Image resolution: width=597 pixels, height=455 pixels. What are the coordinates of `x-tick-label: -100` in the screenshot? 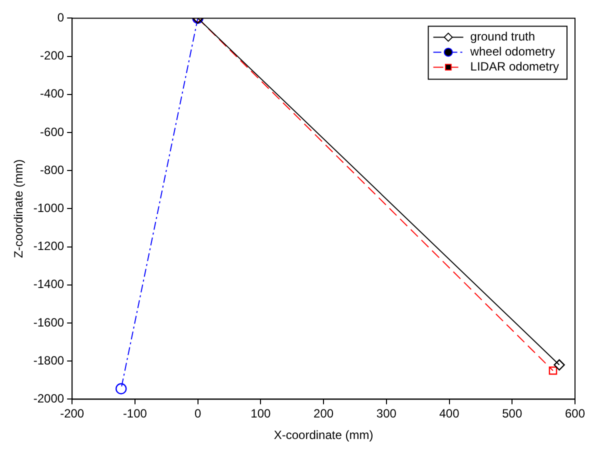 It's located at (135, 413).